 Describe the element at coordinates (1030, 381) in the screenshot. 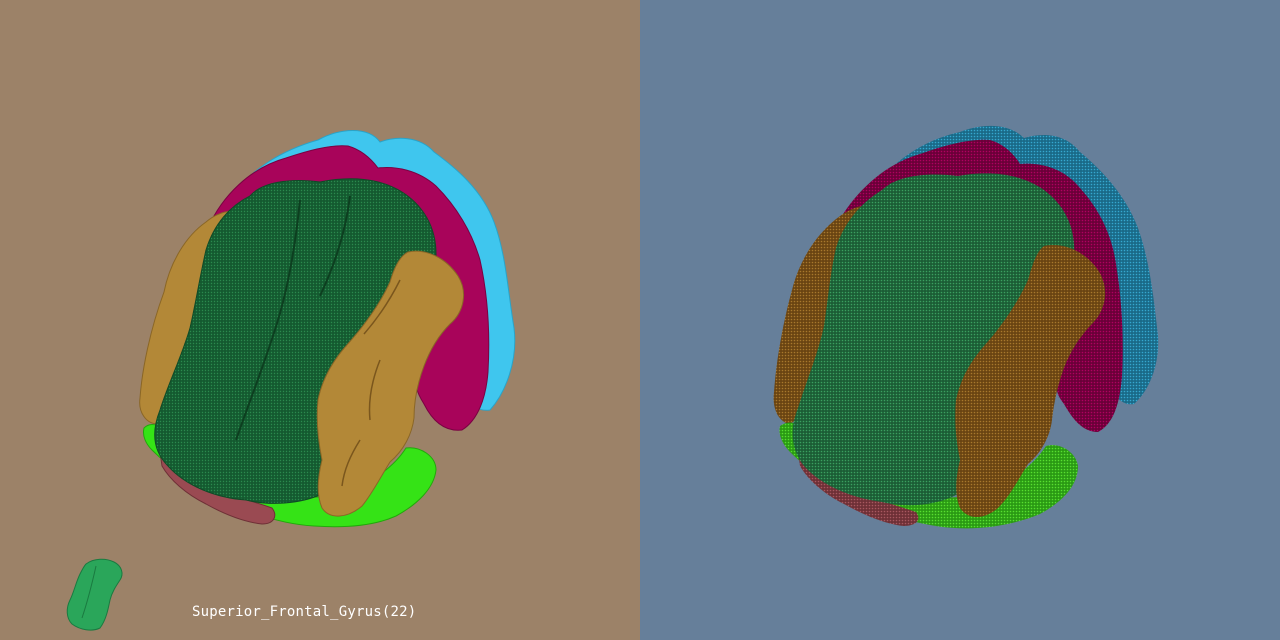

I see `tan-gyrus-right-points` at that location.